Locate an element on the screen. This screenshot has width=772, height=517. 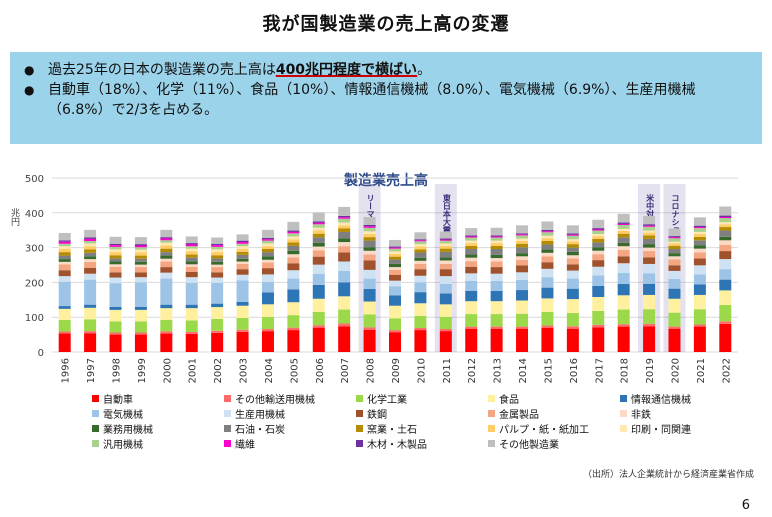
legend-label: 情報通信機械 is located at coordinates (661, 400).